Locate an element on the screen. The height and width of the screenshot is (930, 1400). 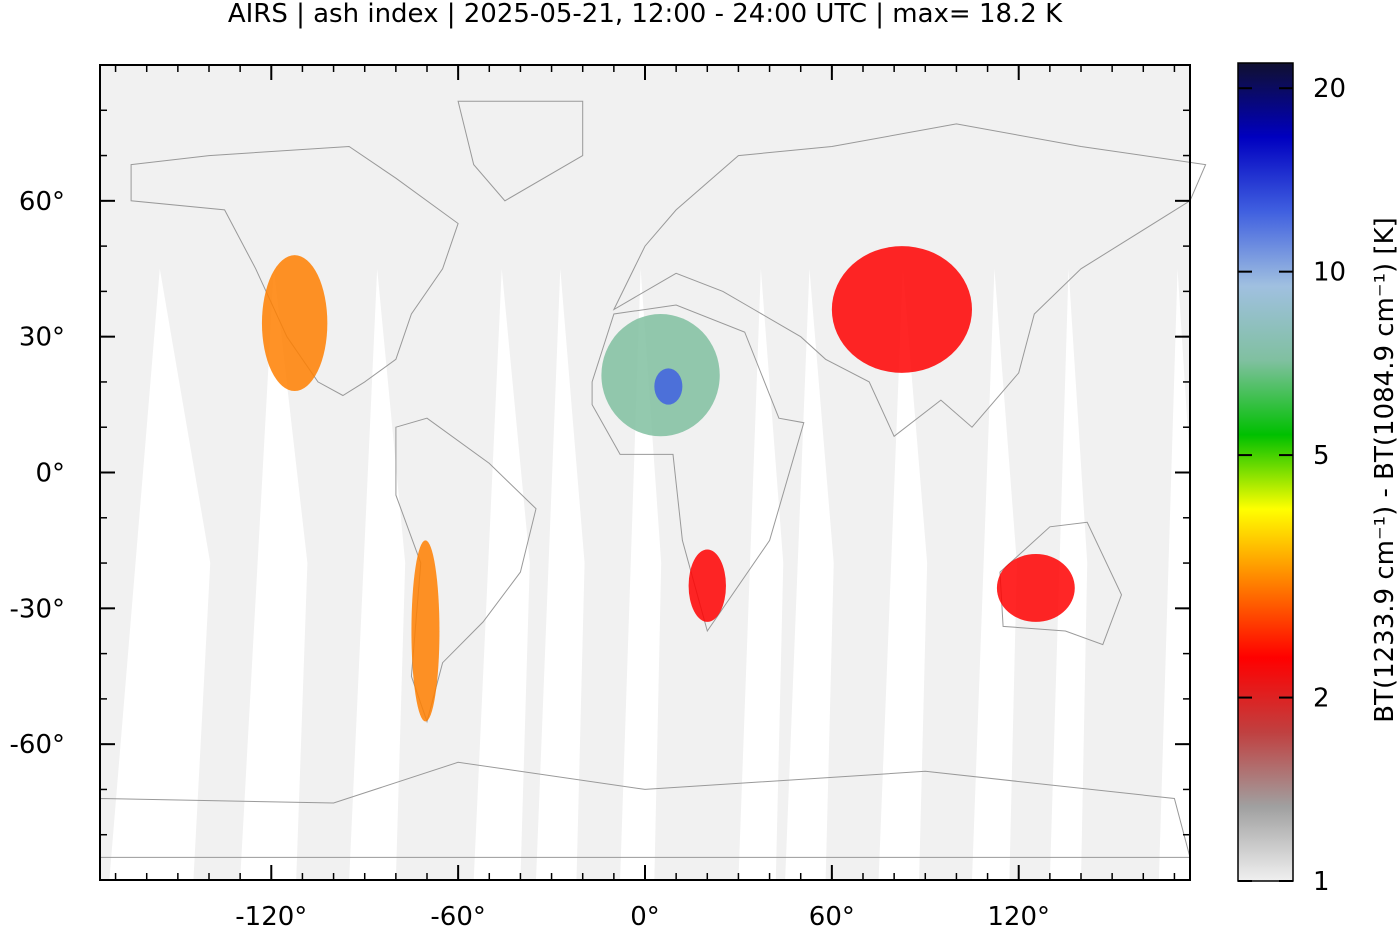
x-tick-label: 0° is located at coordinates (645, 916).